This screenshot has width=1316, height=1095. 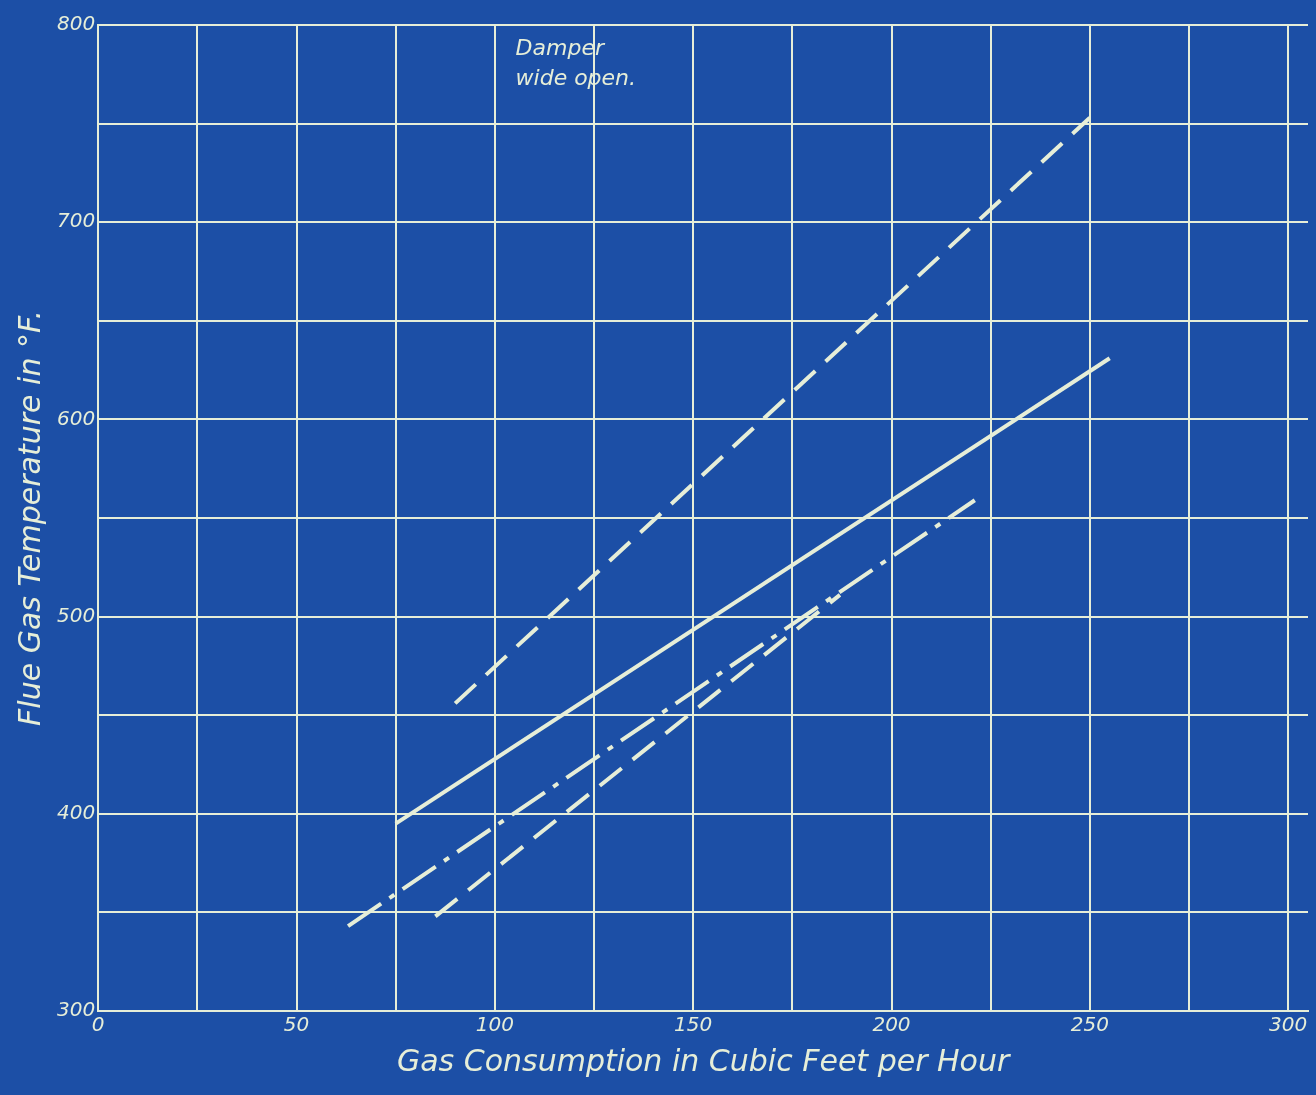 I want to click on y-tick-label: 500, so click(x=76, y=614).